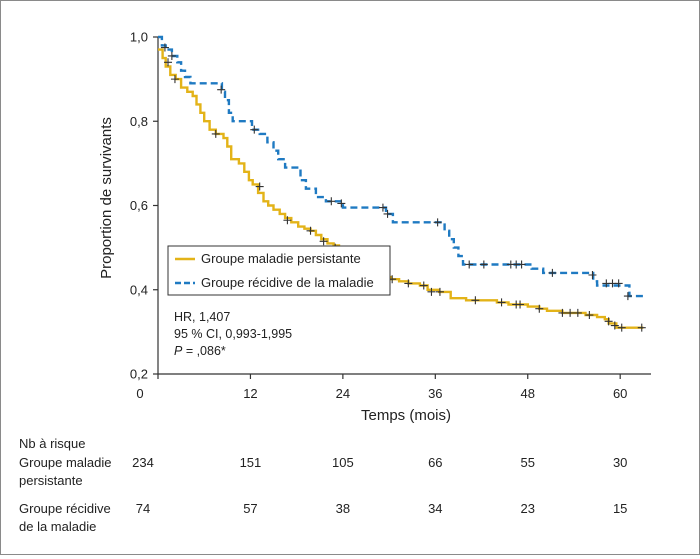  Describe the element at coordinates (620, 393) in the screenshot. I see `x-tick-label: 60` at that location.